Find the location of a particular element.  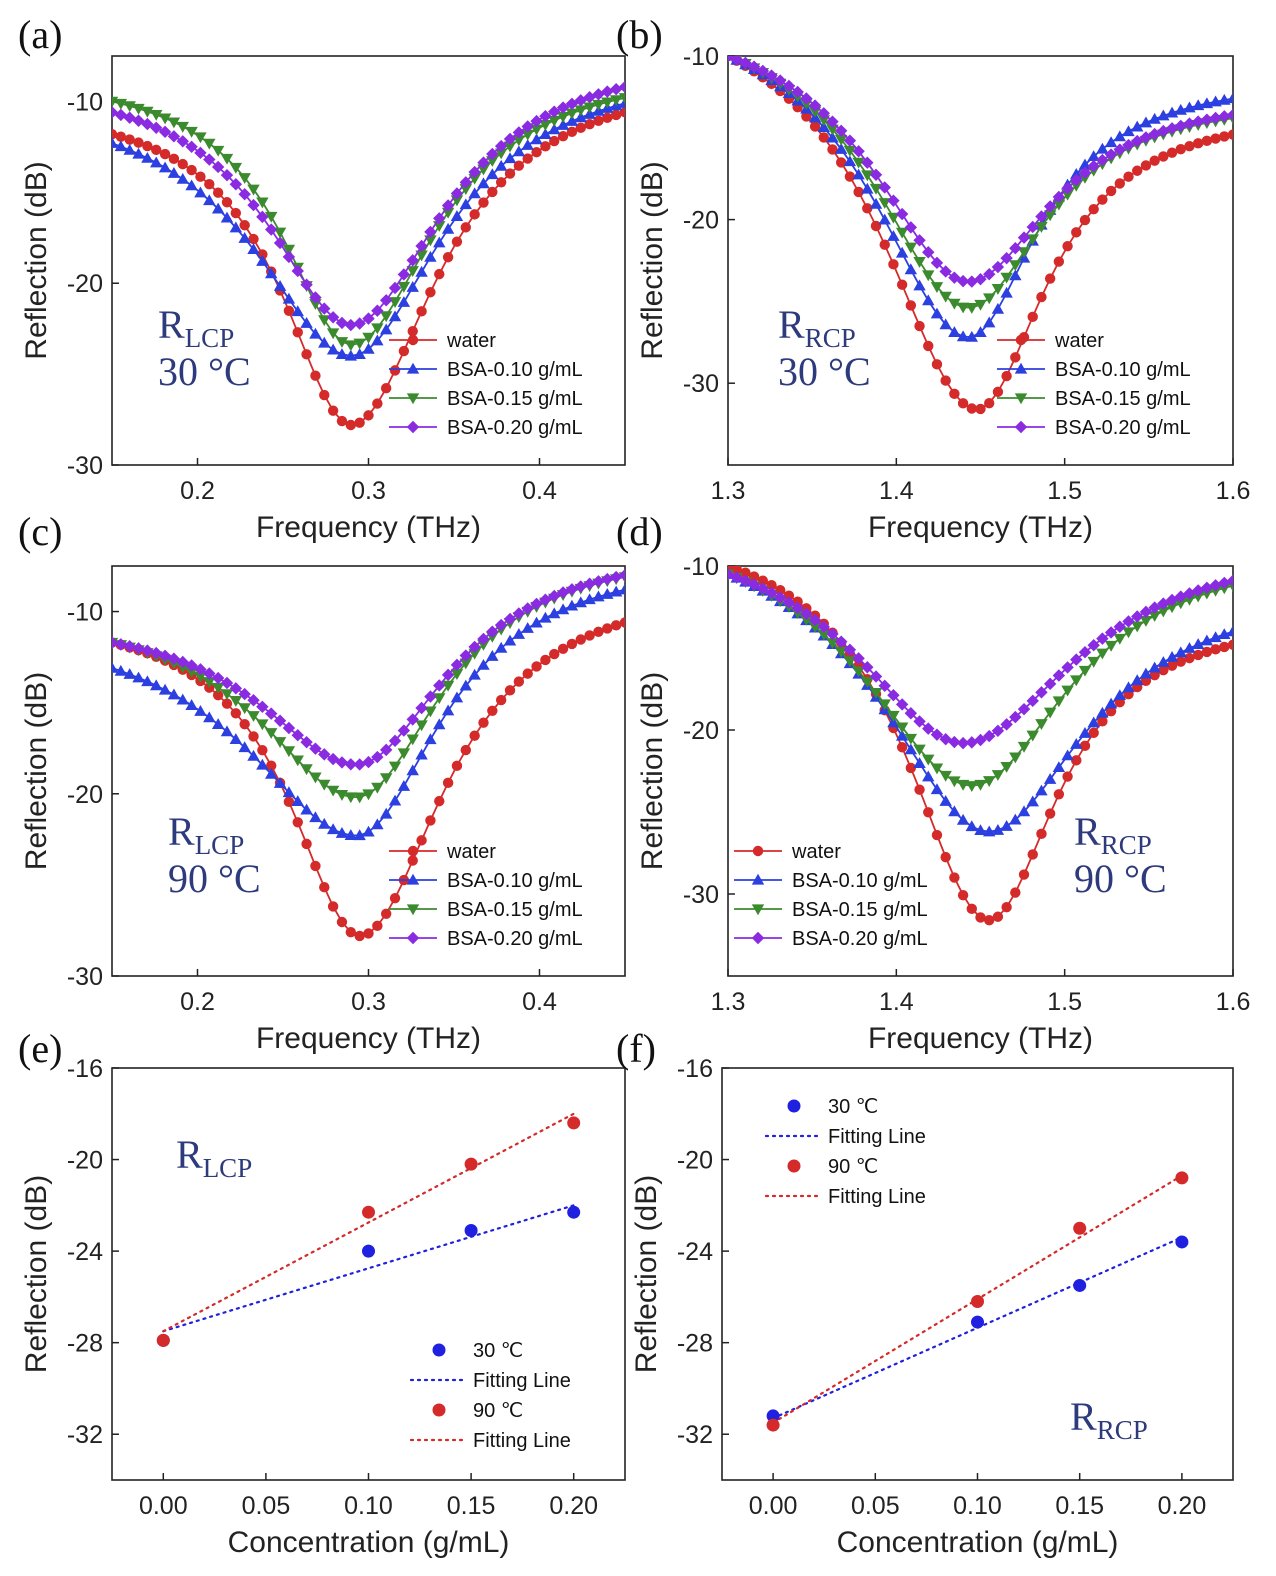

legend-marker is located at coordinates (413, 851).